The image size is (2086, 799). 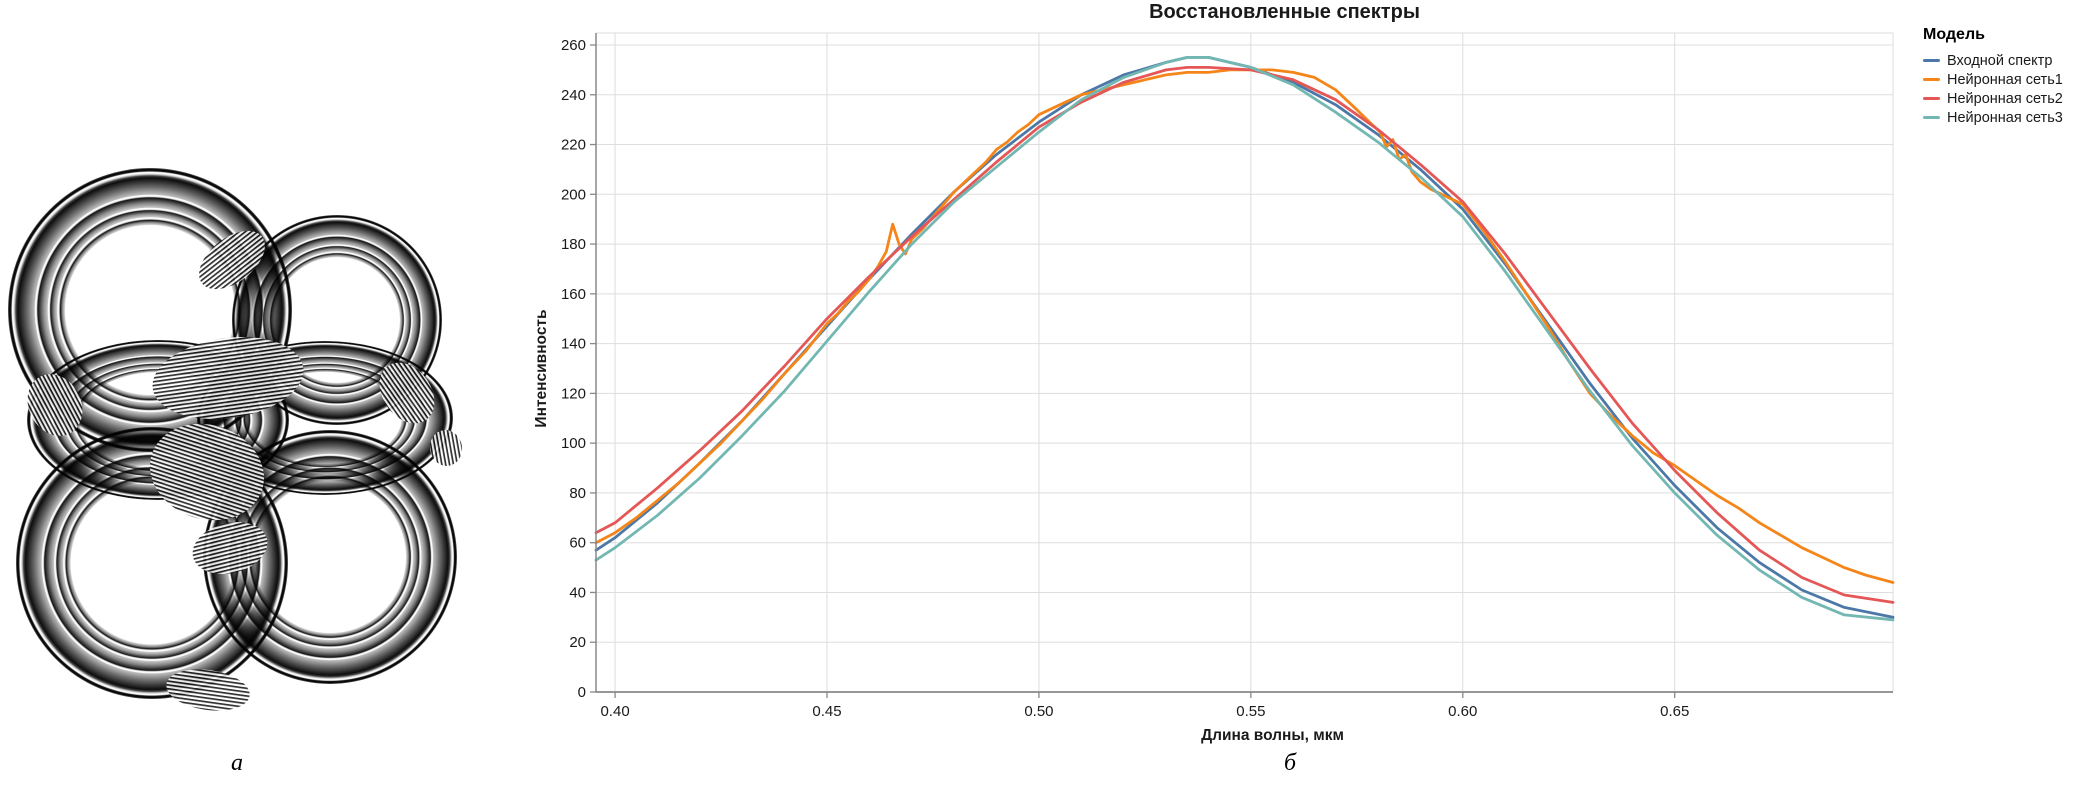 What do you see at coordinates (573, 294) in the screenshot?
I see `y-tick-label: 160` at bounding box center [573, 294].